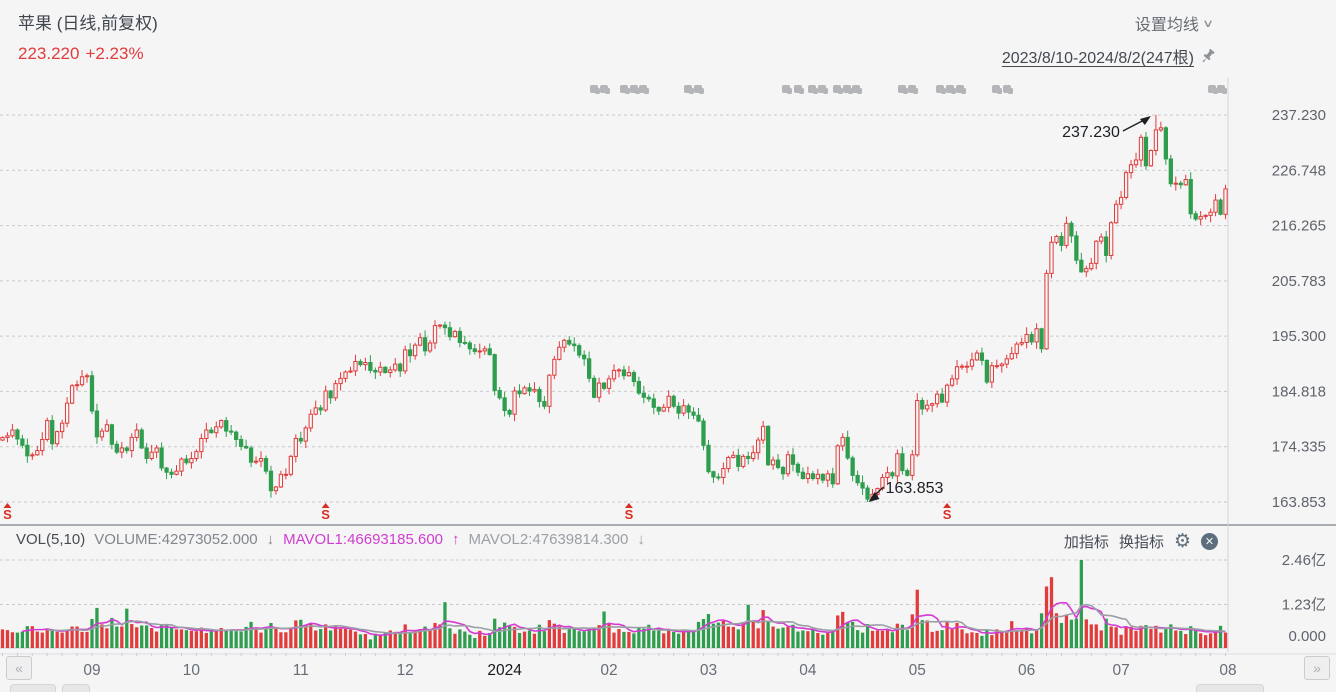  I want to click on volume-direction-icon: ↓, so click(270, 539).